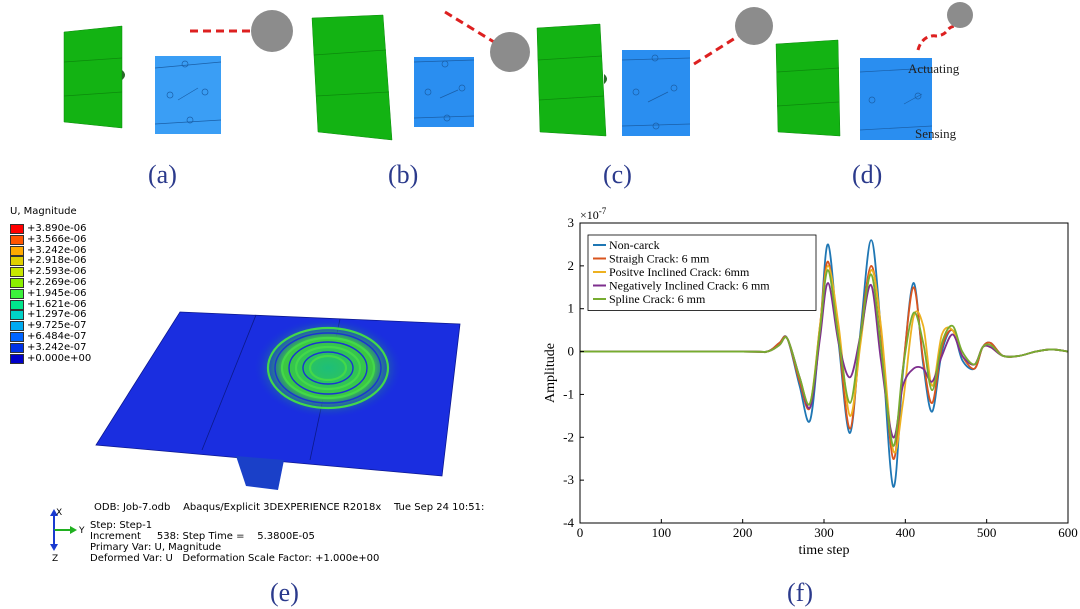  What do you see at coordinates (679, 272) in the screenshot?
I see `legend-label: Positve Inclined Crack: 6mm` at bounding box center [679, 272].